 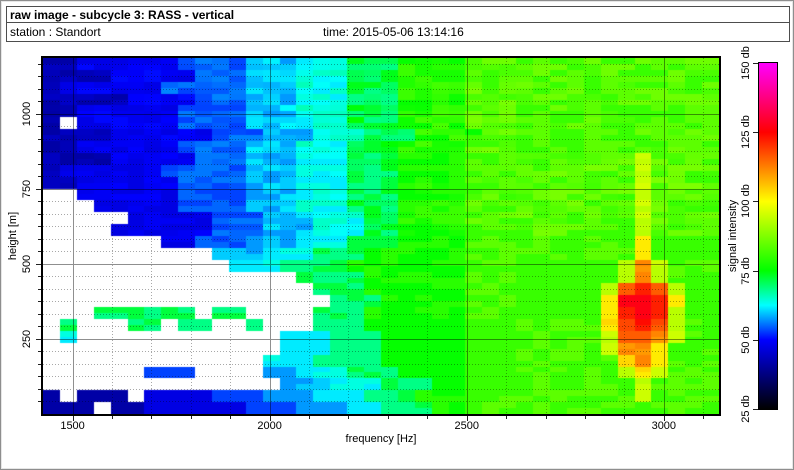 I want to click on colorbar, so click(x=768, y=236).